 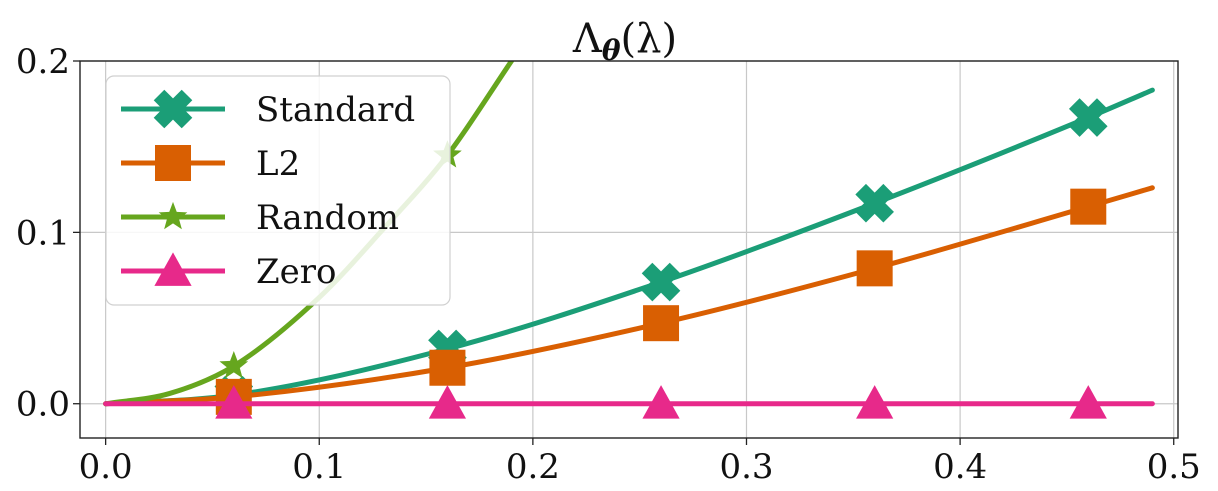 I want to click on title-base: Λ, so click(x=587, y=39).